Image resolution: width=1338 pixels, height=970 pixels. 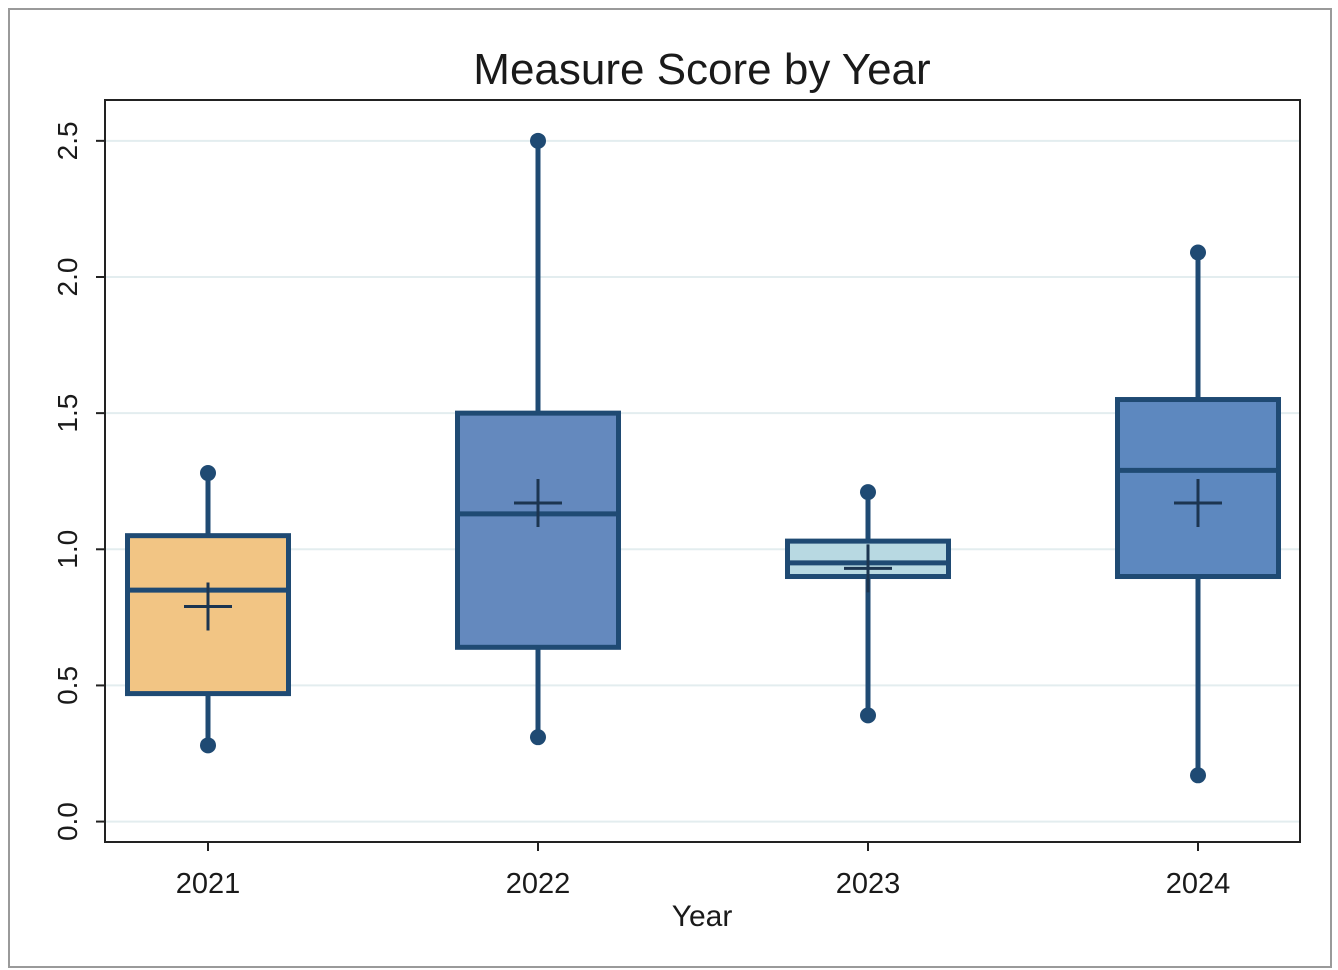 What do you see at coordinates (208, 884) in the screenshot?
I see `x-tick-label: 2021` at bounding box center [208, 884].